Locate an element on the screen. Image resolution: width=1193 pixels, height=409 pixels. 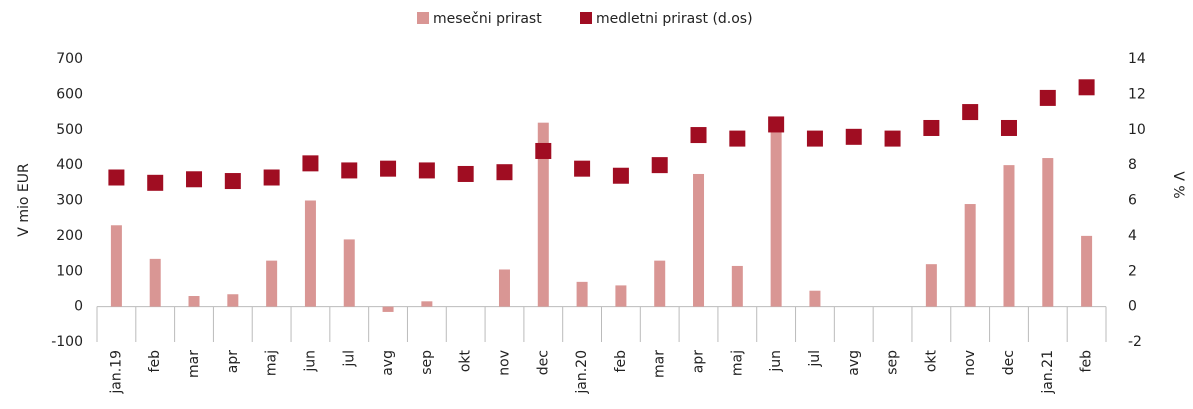
y-tick-label: -100 is located at coordinates (67, 342).